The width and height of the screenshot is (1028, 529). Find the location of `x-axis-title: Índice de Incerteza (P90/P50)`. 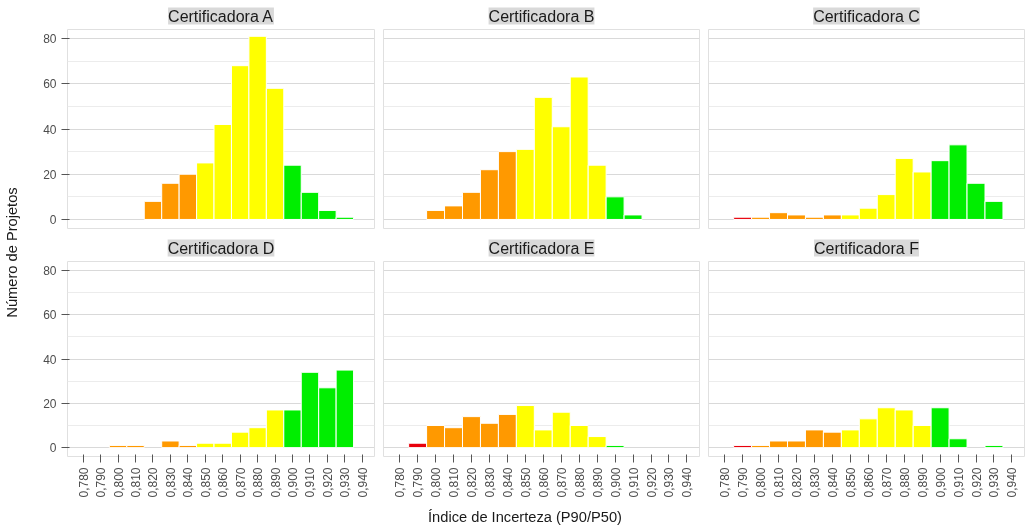

x-axis-title: Índice de Incerteza (P90/P50) is located at coordinates (525, 516).